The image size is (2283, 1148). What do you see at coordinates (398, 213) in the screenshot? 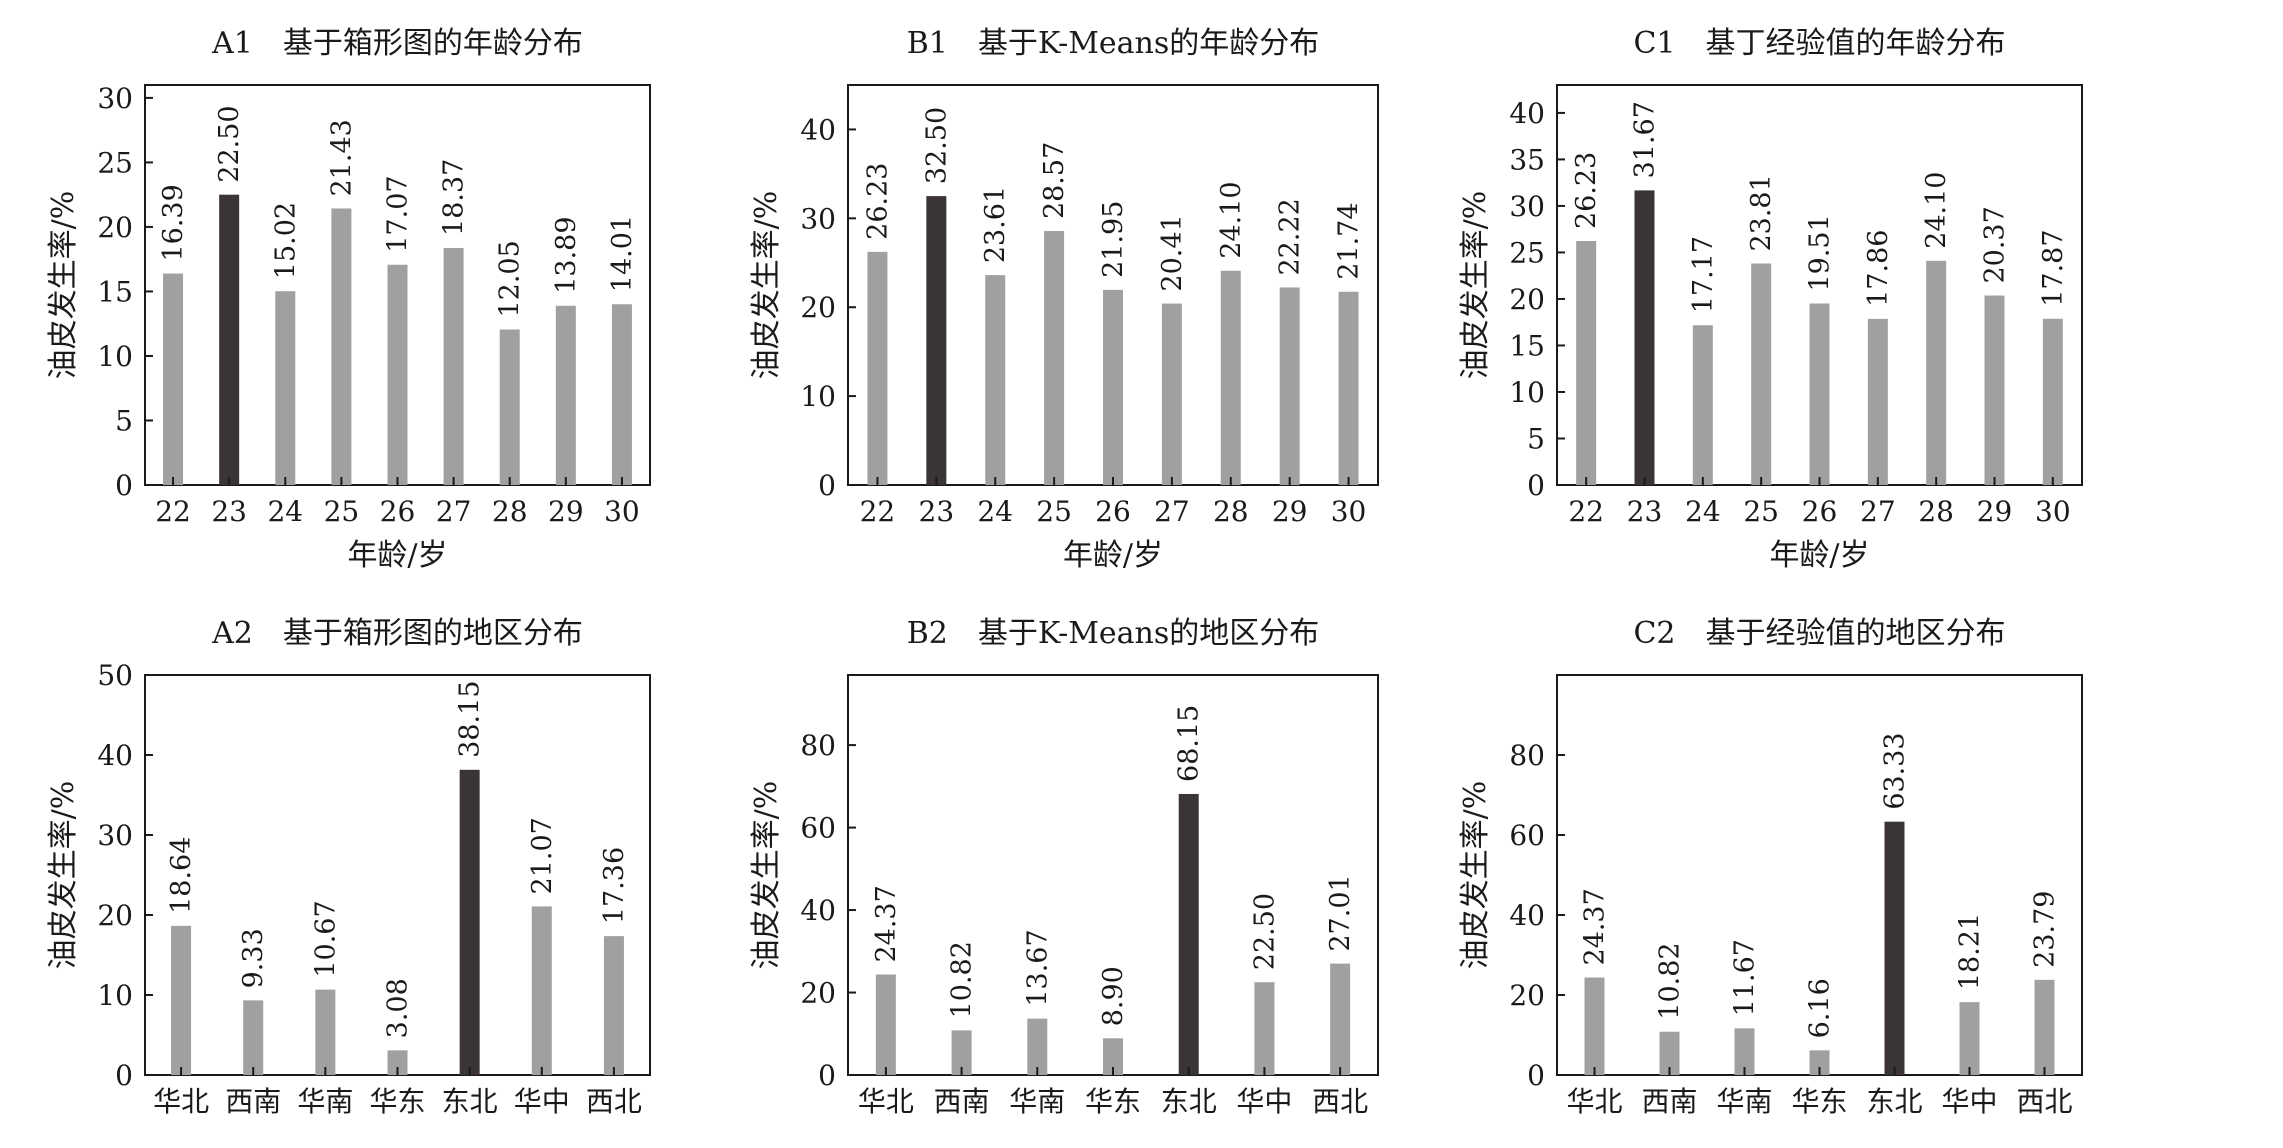
I see `data-label: 17.07` at bounding box center [398, 213].